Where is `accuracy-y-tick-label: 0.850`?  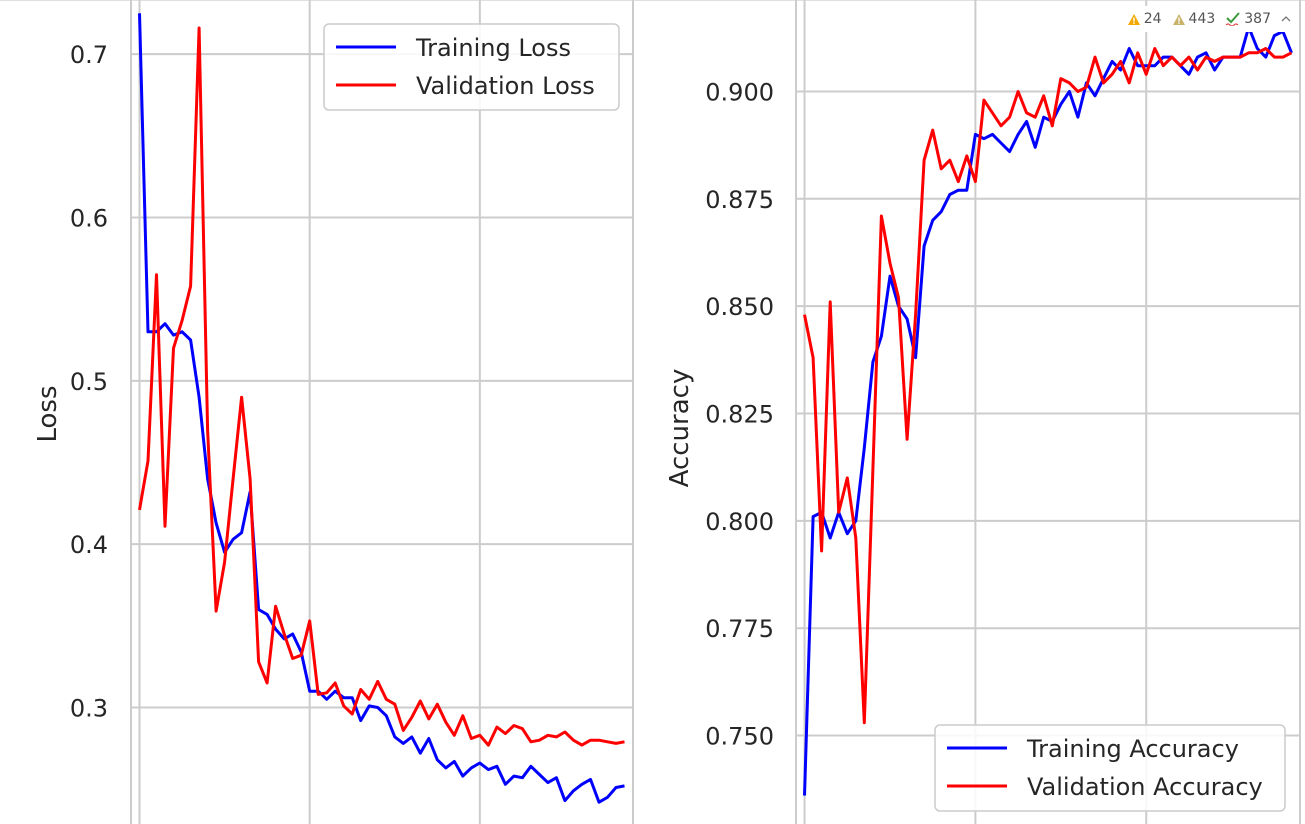
accuracy-y-tick-label: 0.850 is located at coordinates (739, 307).